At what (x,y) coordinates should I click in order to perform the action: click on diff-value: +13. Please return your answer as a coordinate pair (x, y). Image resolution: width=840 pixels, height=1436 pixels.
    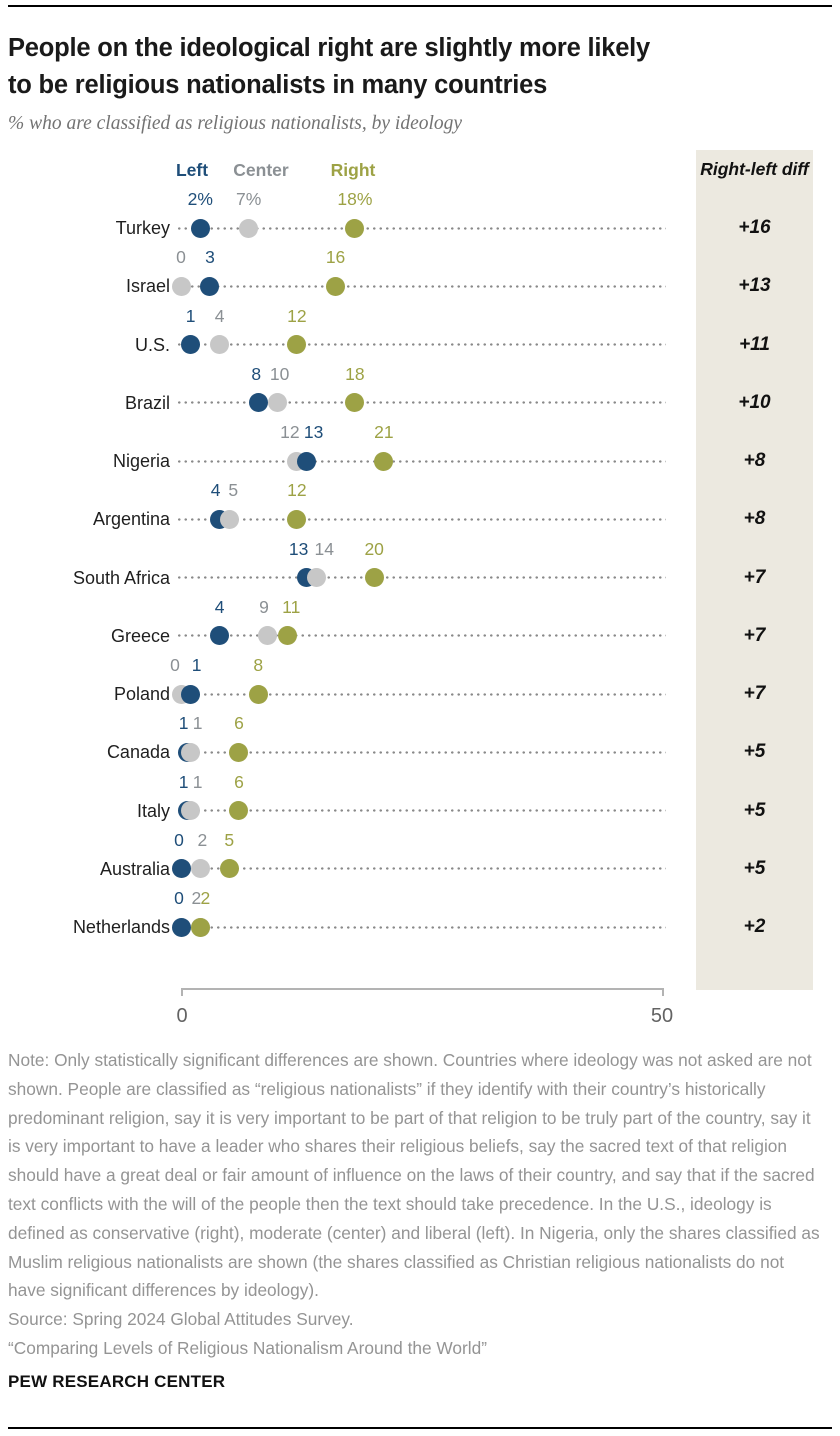
    Looking at the image, I should click on (754, 286).